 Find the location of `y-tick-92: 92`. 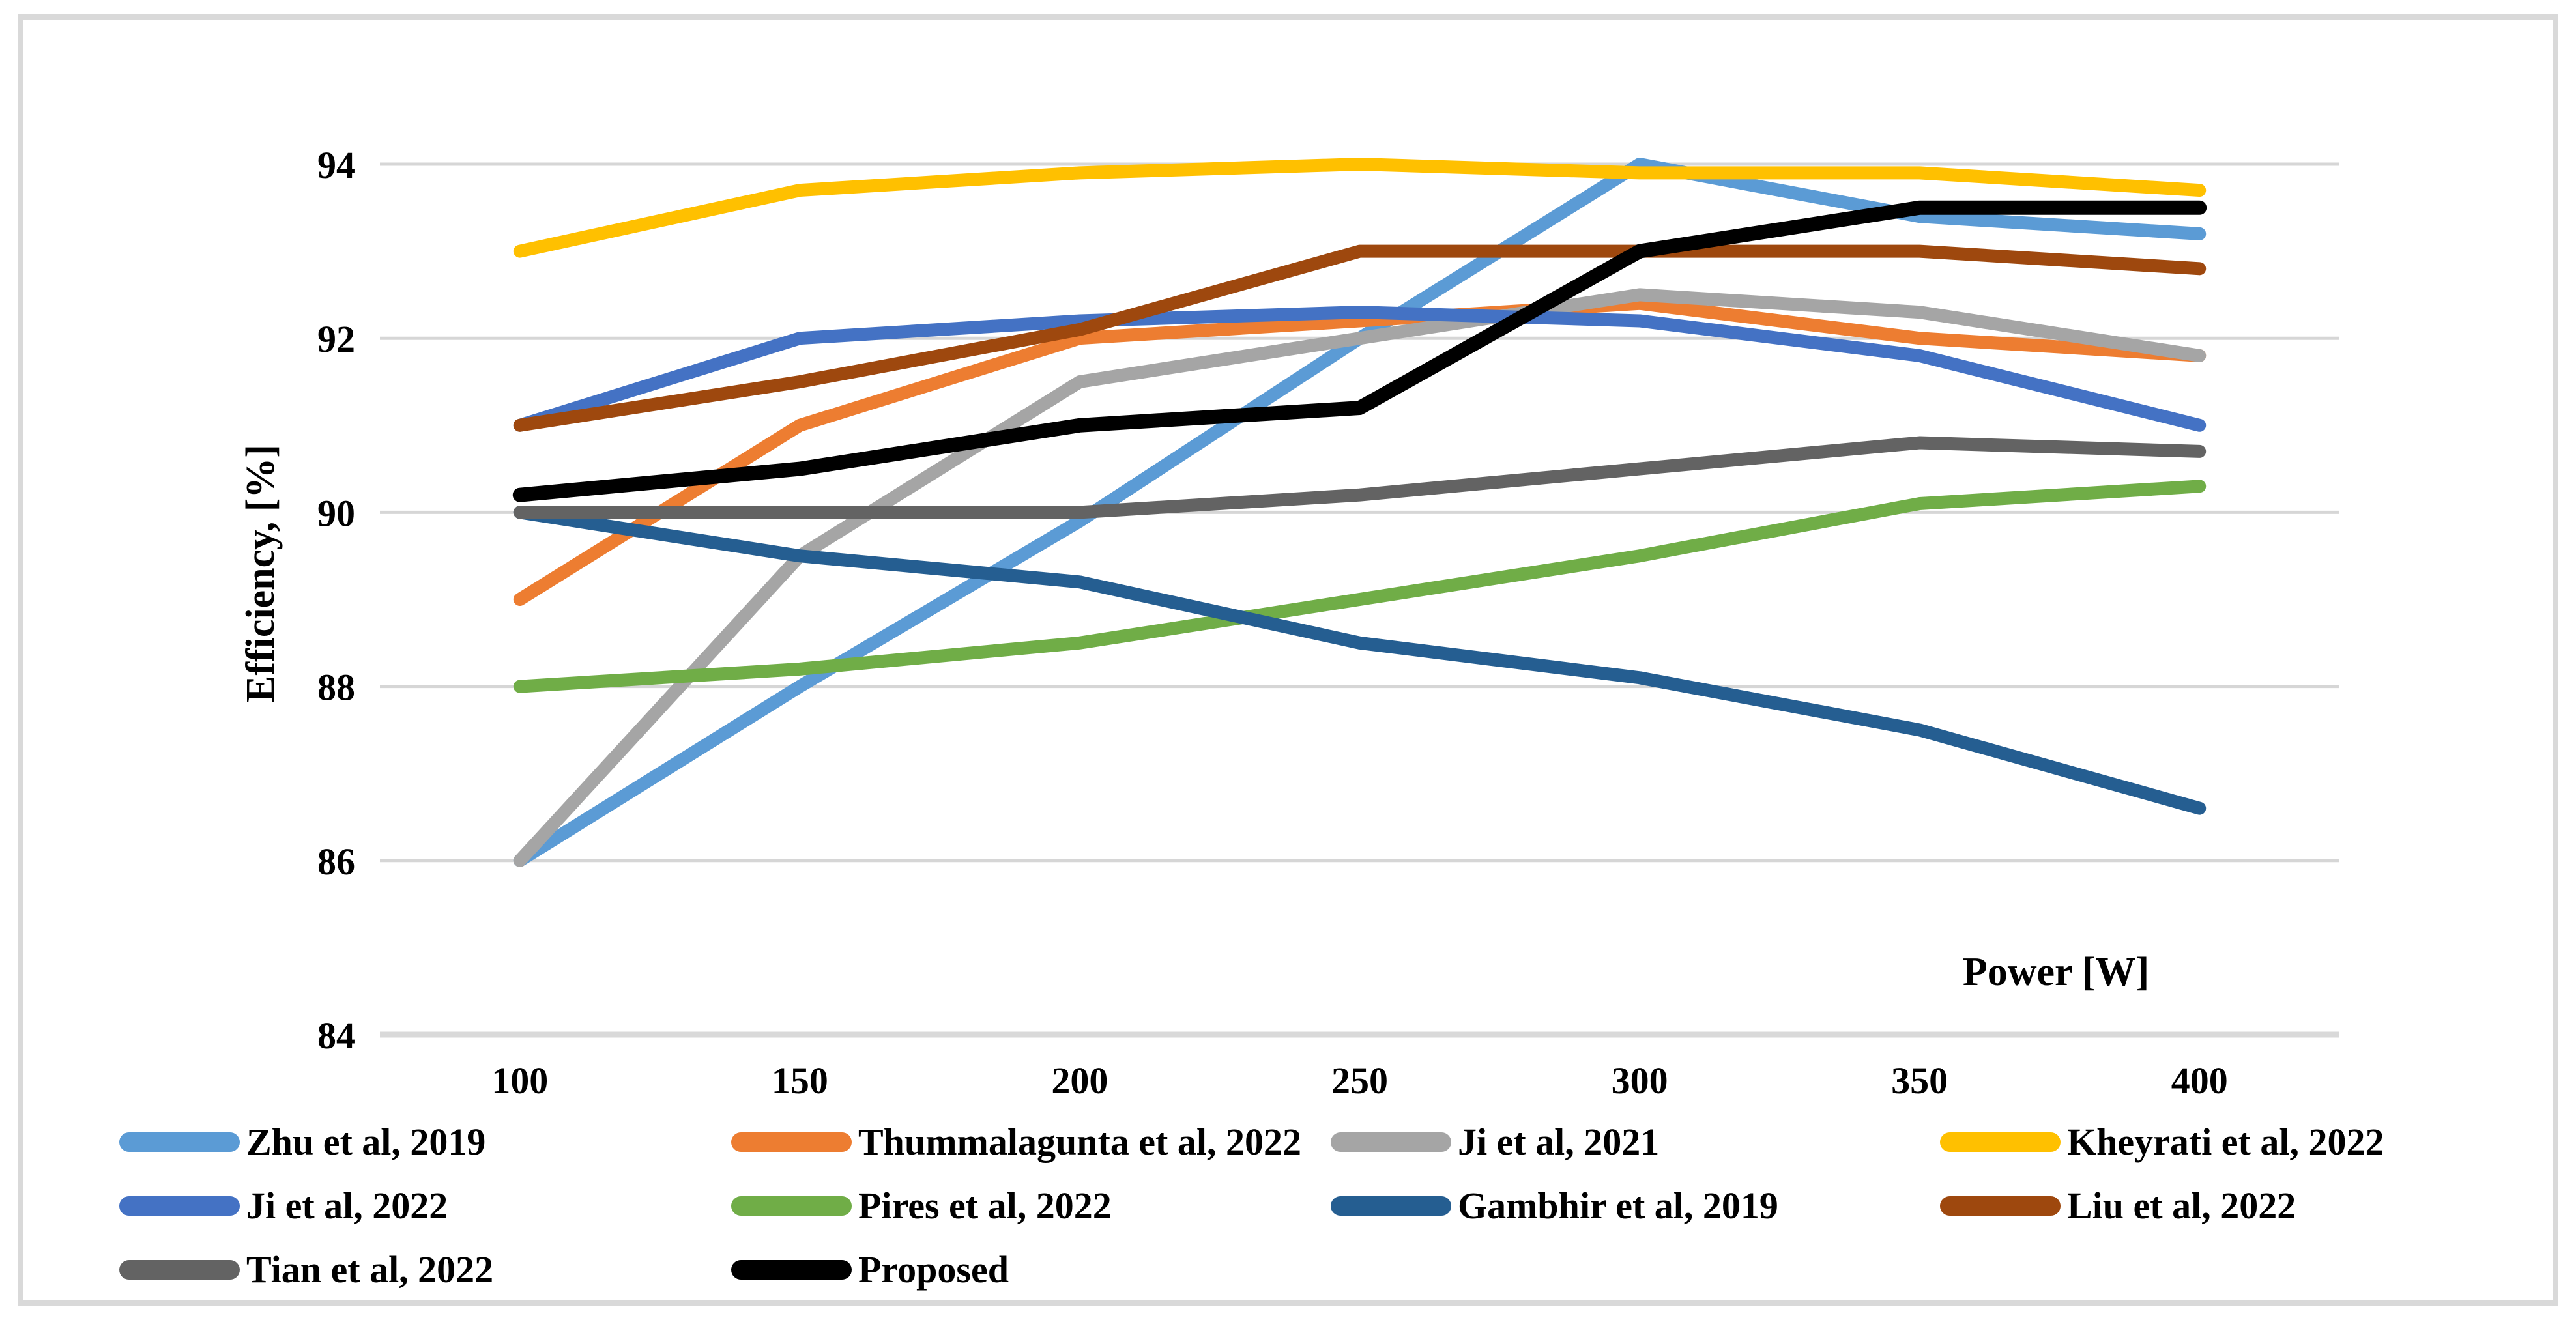

y-tick-92: 92 is located at coordinates (336, 339).